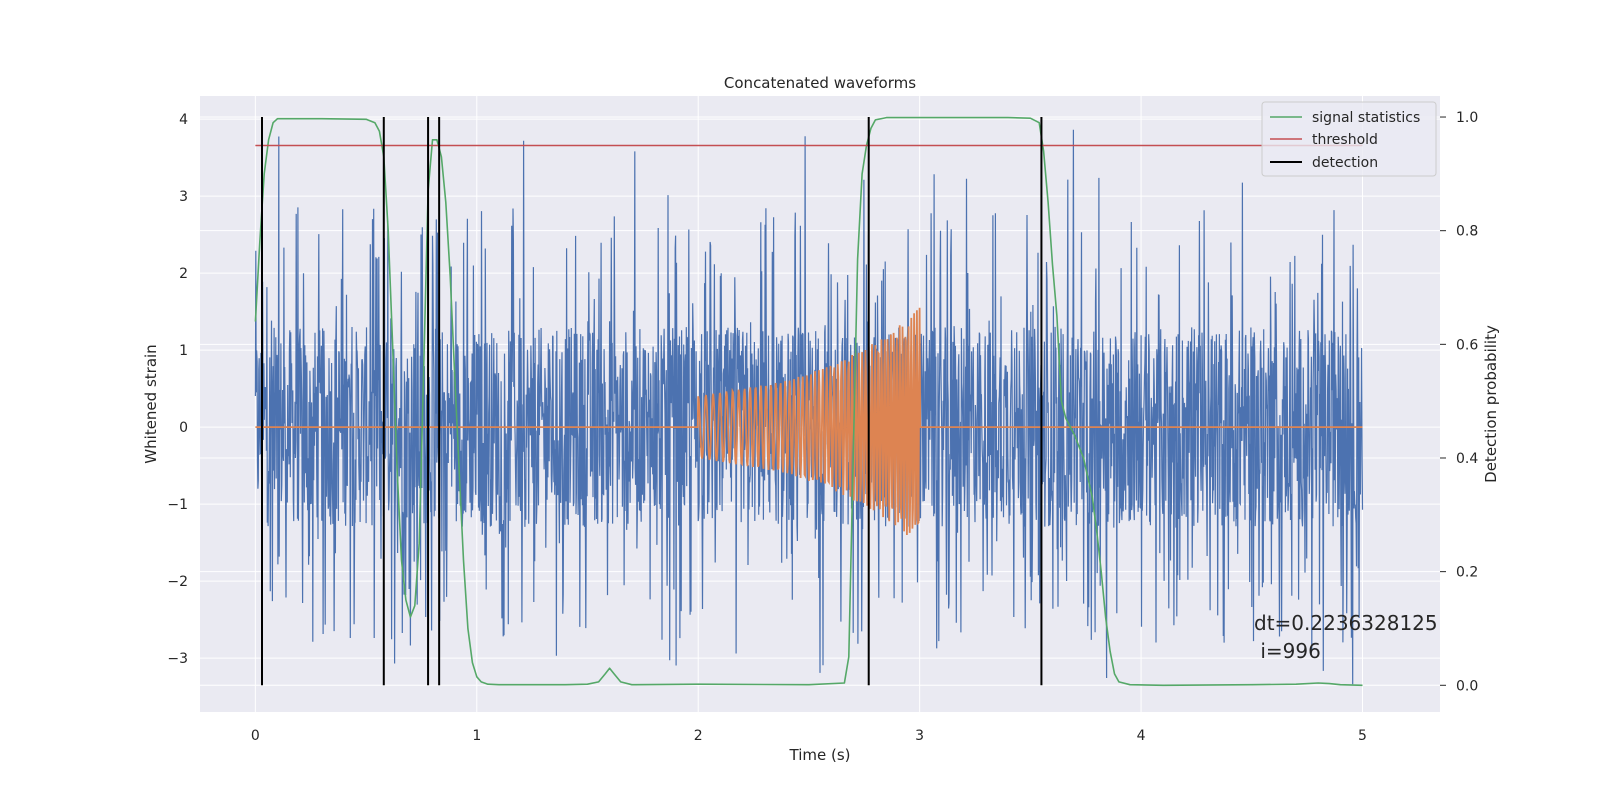  What do you see at coordinates (177, 659) in the screenshot?
I see `y-tick-label: −3` at bounding box center [177, 659].